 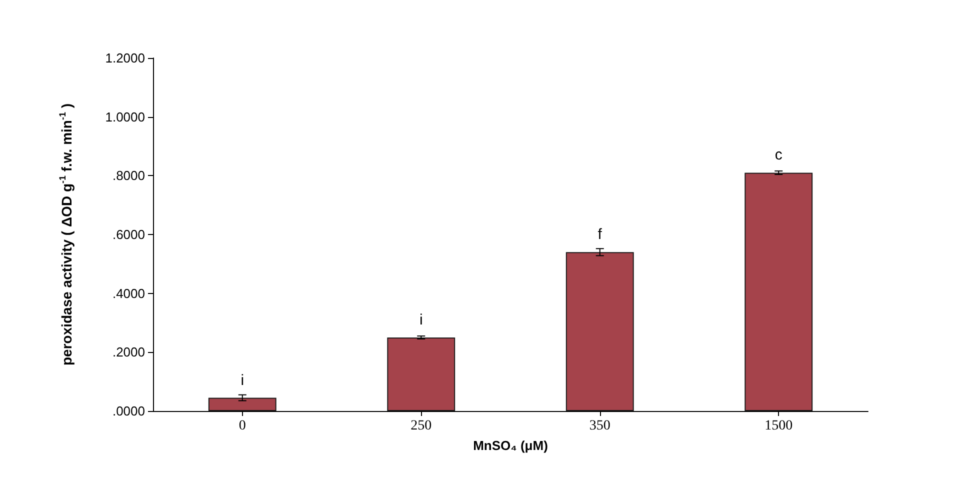 I want to click on x-axis-title: MnSO₄ (μM), so click(x=510, y=445).